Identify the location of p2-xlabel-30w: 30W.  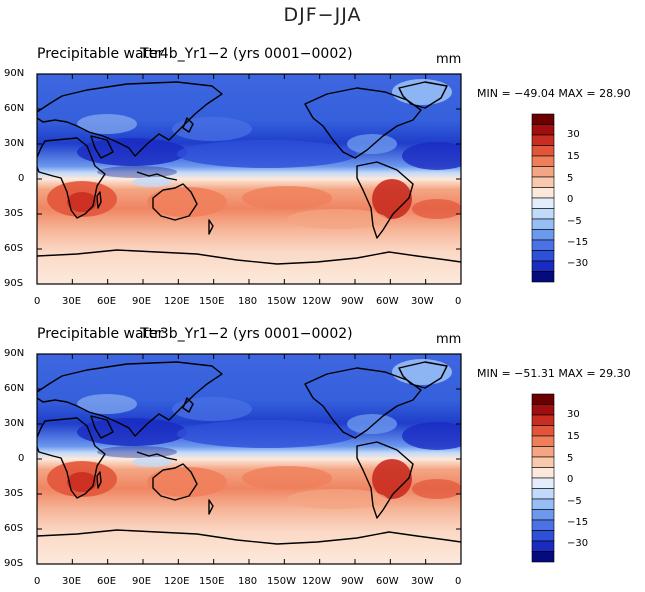
(422, 581).